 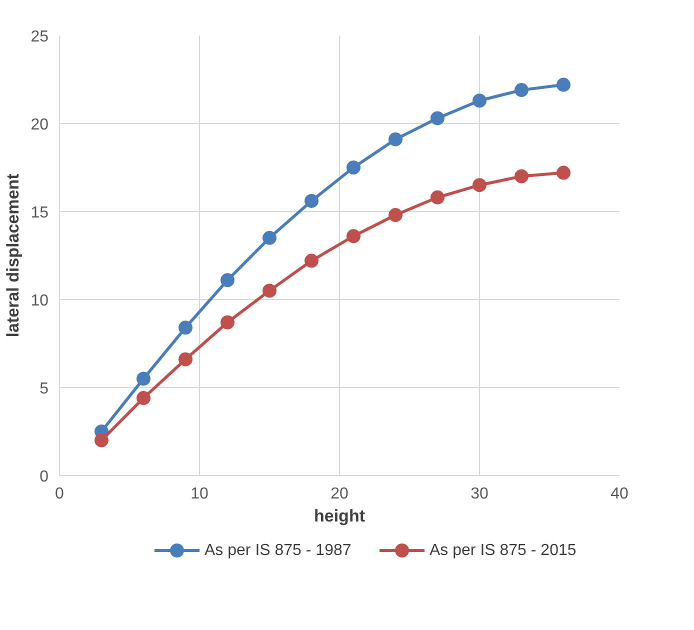 What do you see at coordinates (278, 550) in the screenshot?
I see `legend-label: As per IS 875 - 1987` at bounding box center [278, 550].